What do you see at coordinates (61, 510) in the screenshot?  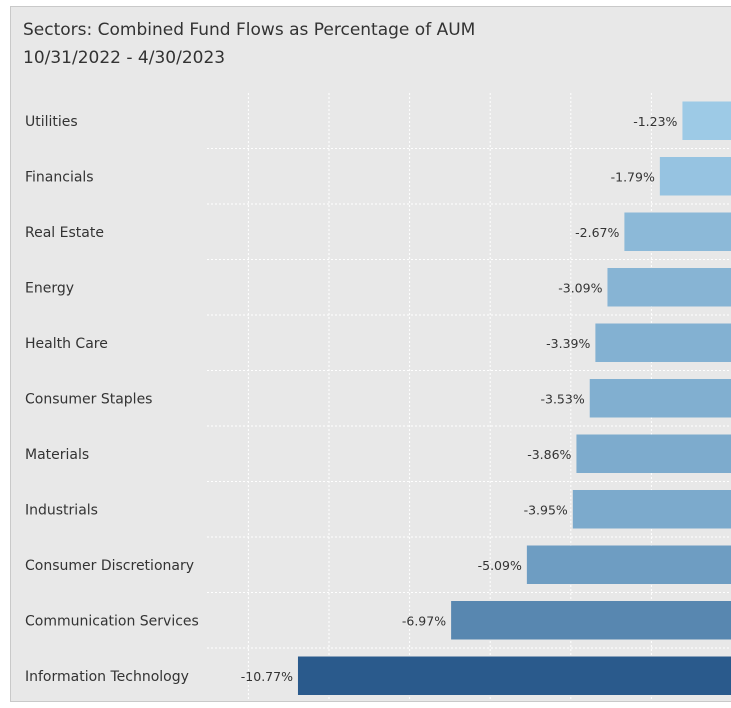 I see `category-label: Industrials` at bounding box center [61, 510].